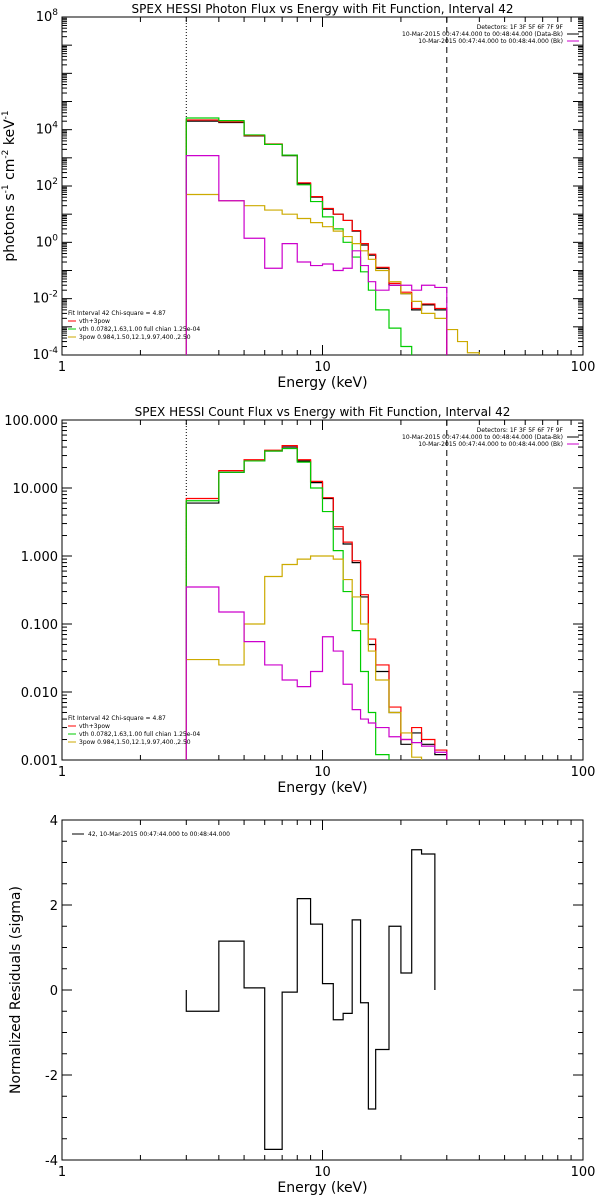 Image resolution: width=600 pixels, height=1200 pixels. I want to click on y-tick-label: 1.000, so click(39, 557).